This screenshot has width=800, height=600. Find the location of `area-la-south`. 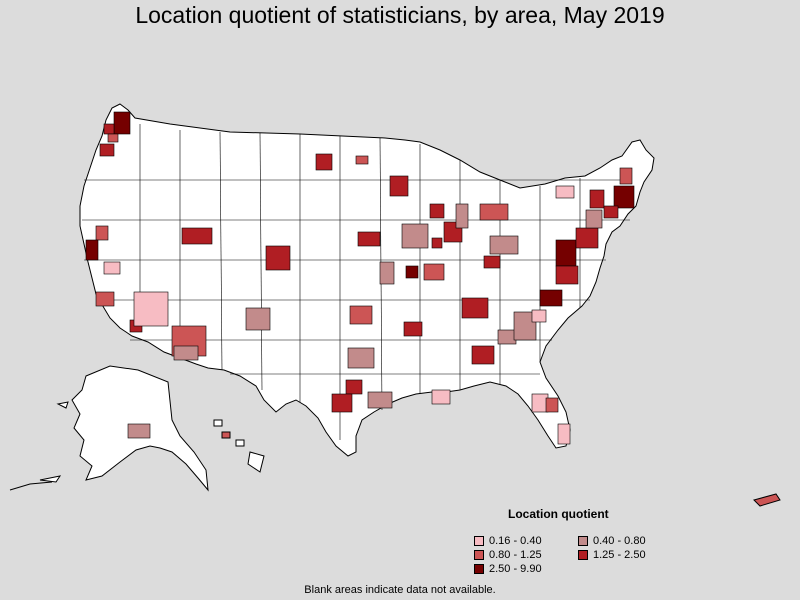

area-la-south is located at coordinates (441, 397).